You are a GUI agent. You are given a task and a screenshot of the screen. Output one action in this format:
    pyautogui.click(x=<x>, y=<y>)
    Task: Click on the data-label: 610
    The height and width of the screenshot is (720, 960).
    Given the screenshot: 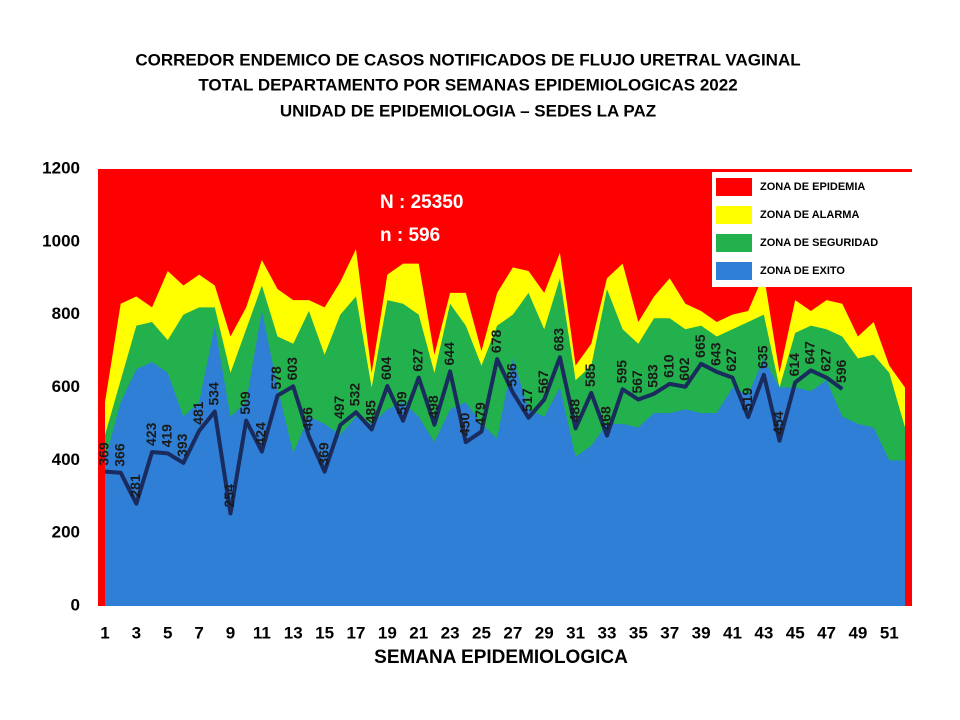 What is the action you would take?
    pyautogui.click(x=668, y=366)
    